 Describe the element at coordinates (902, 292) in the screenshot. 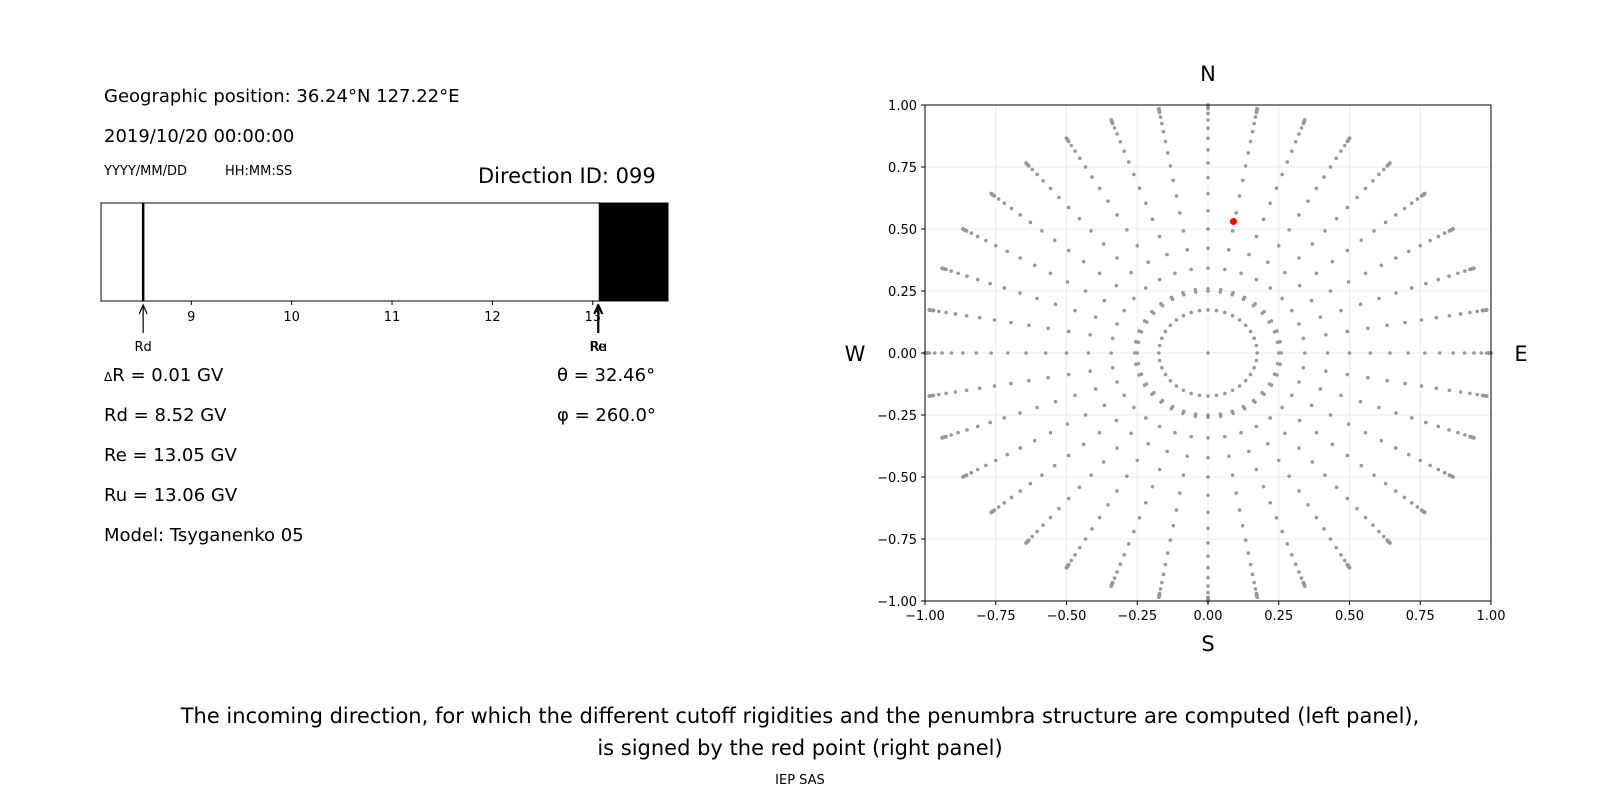

I see `y-tick-label-3: 0.25` at that location.